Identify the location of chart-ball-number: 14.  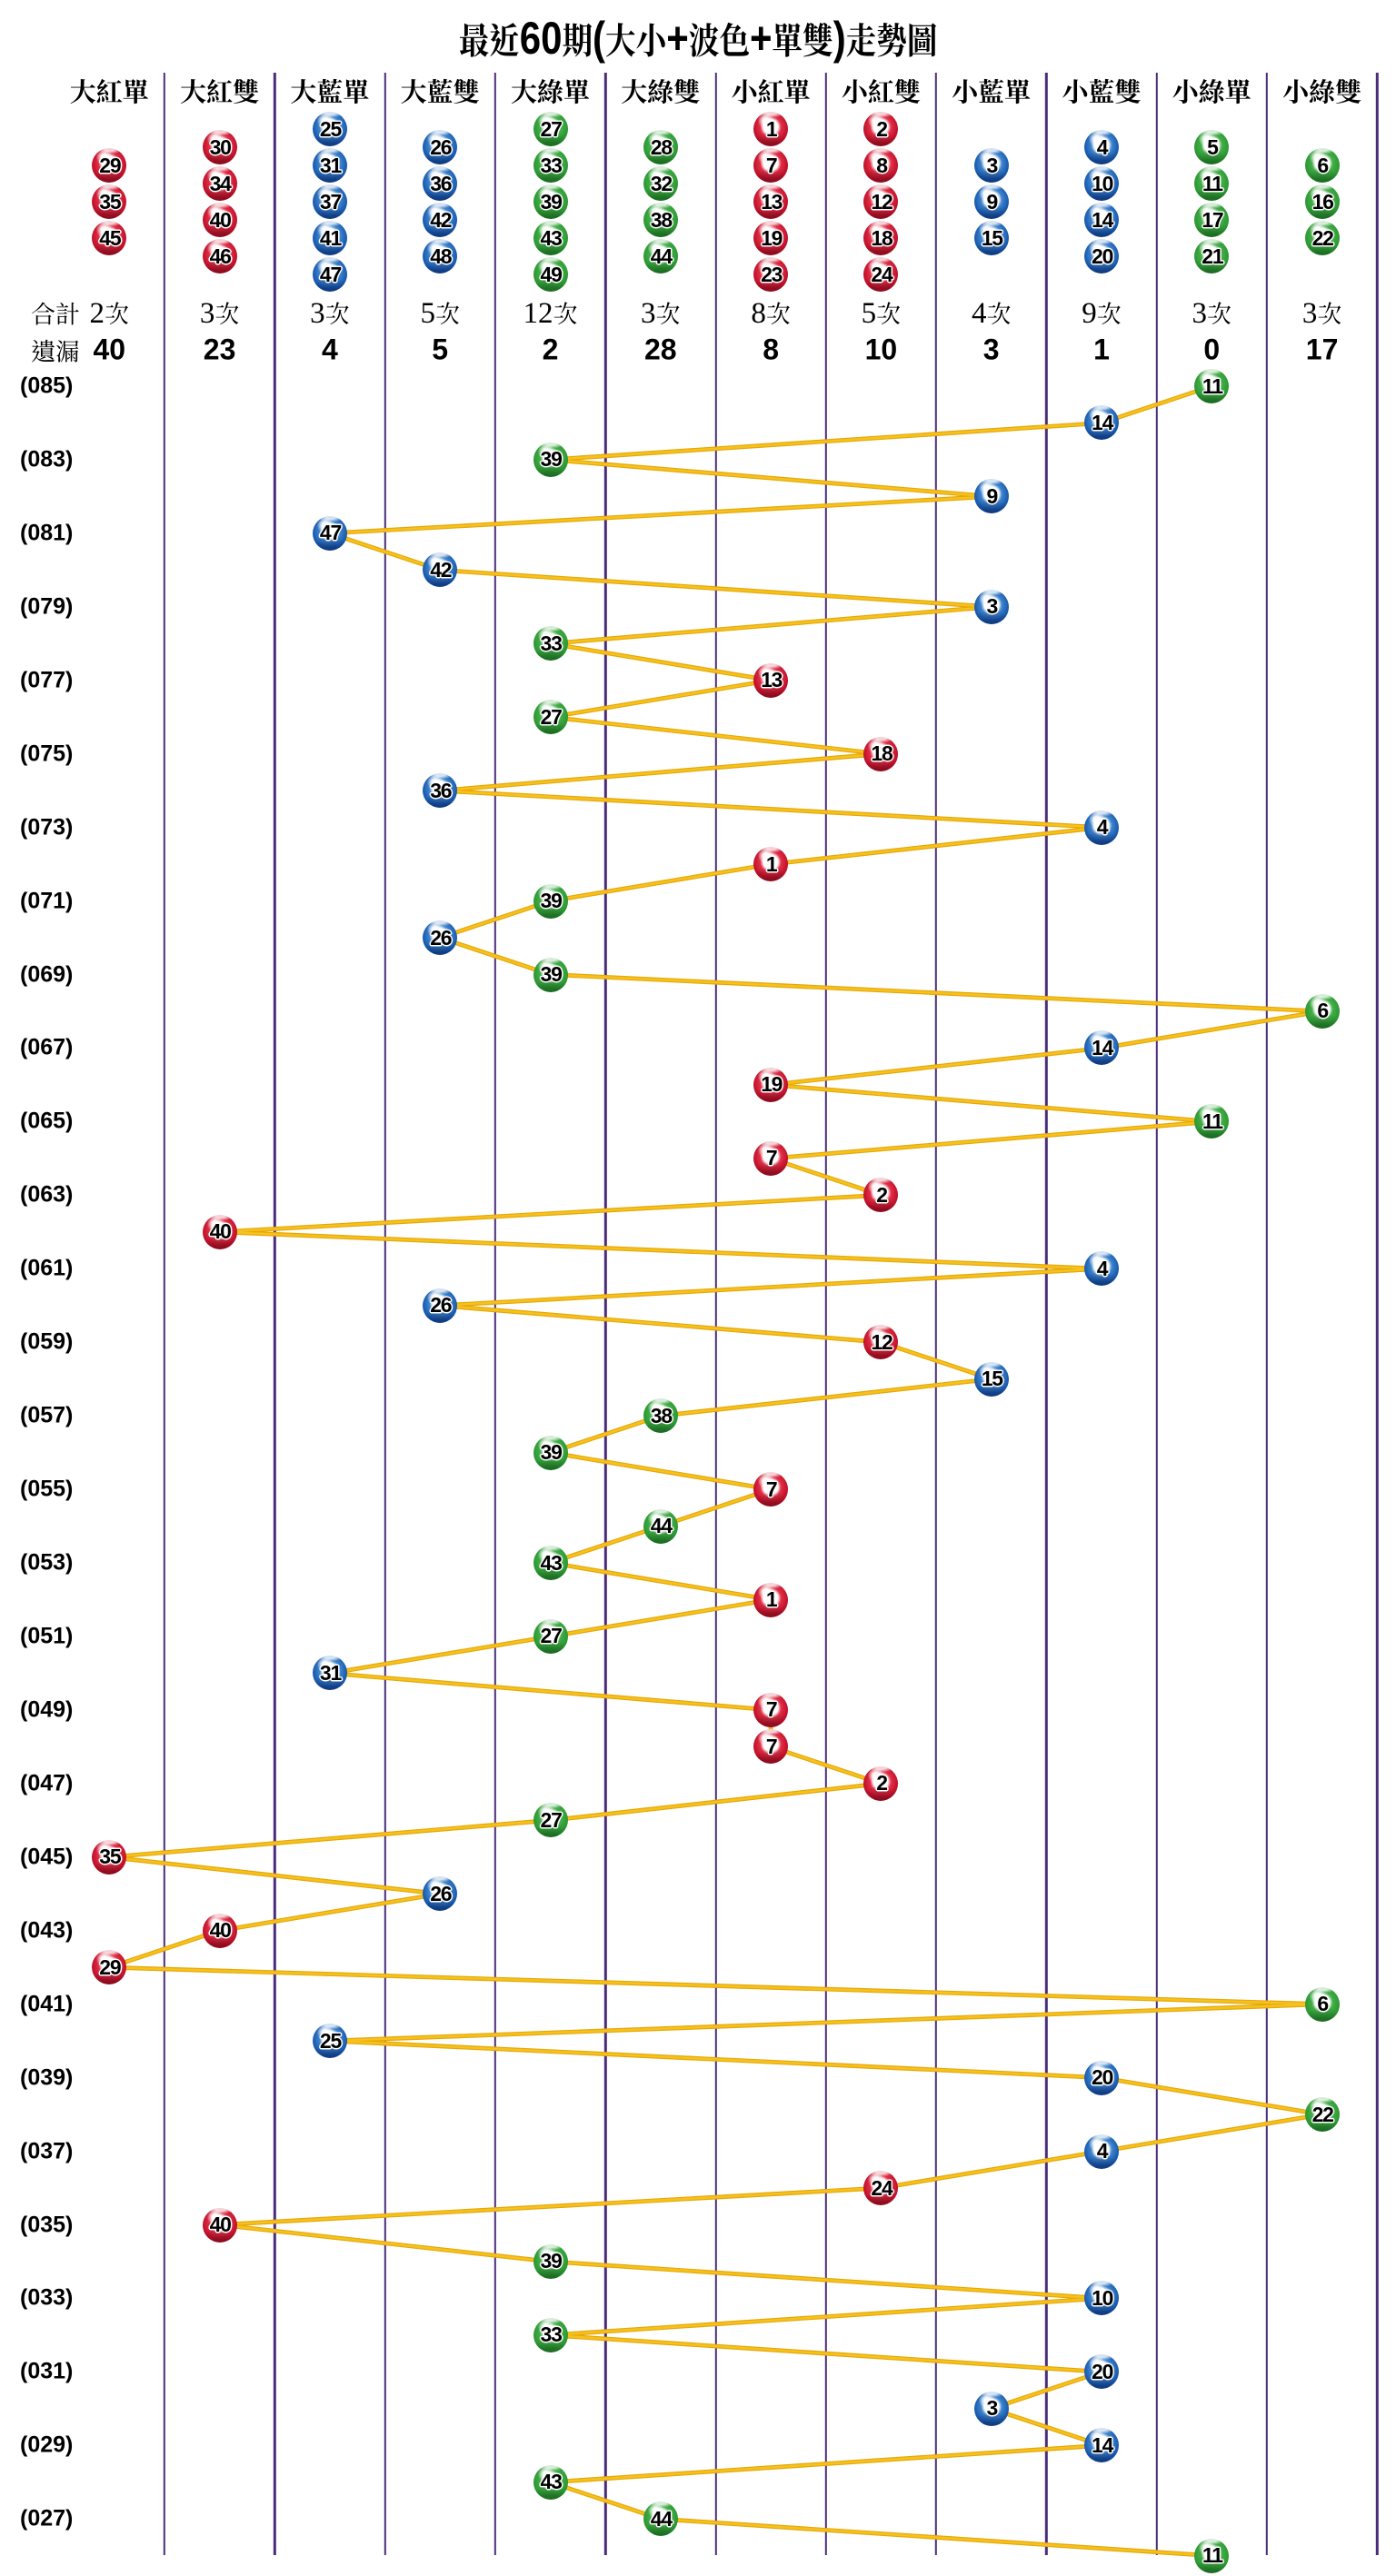
(1102, 2445).